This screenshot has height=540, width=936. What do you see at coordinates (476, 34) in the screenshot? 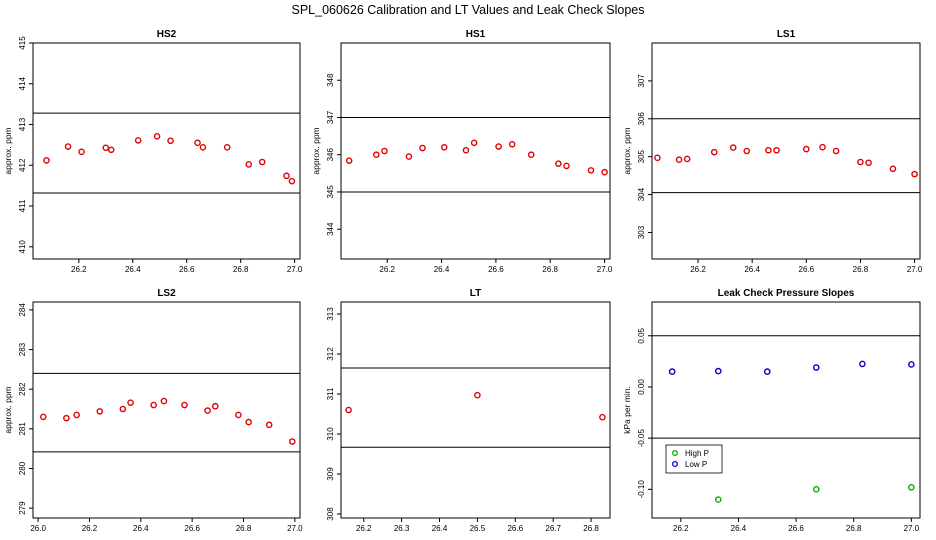
I see `panel-title: HS1` at bounding box center [476, 34].